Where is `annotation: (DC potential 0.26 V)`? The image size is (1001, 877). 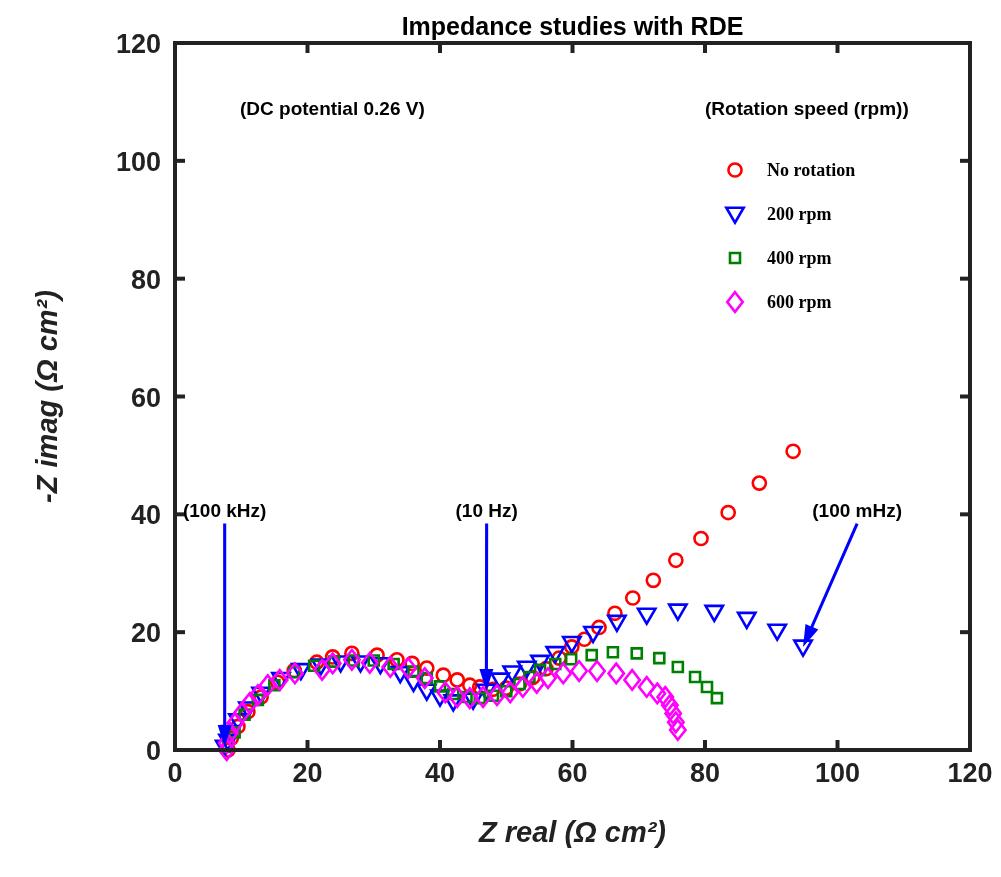 annotation: (DC potential 0.26 V) is located at coordinates (332, 108).